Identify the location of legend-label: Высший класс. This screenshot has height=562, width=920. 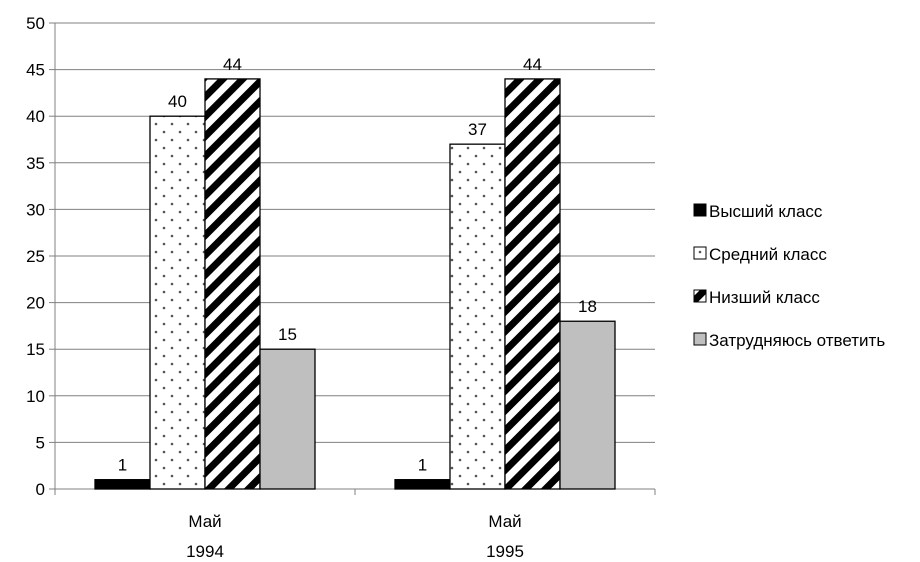
(766, 211).